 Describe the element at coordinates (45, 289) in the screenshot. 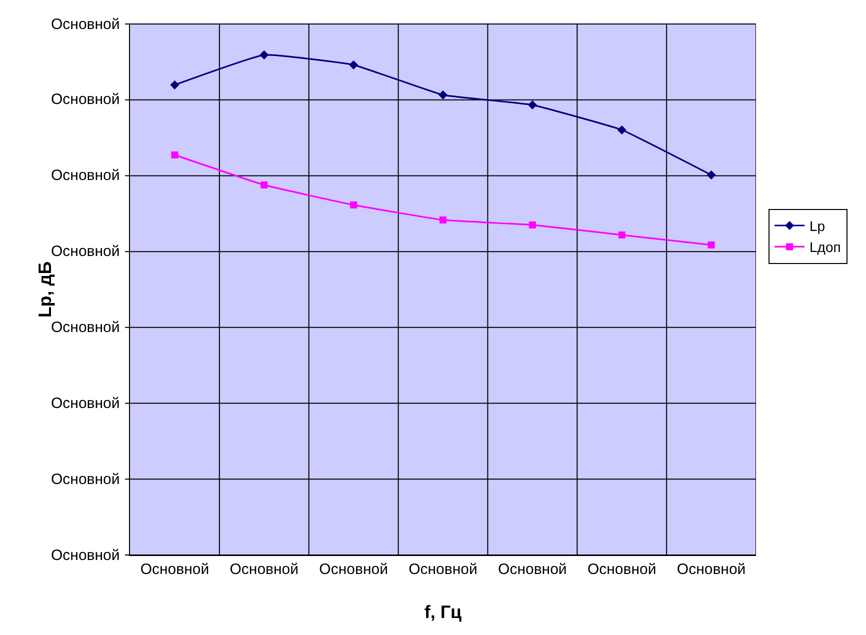

I see `y-axis-title: Lp, дБ` at that location.